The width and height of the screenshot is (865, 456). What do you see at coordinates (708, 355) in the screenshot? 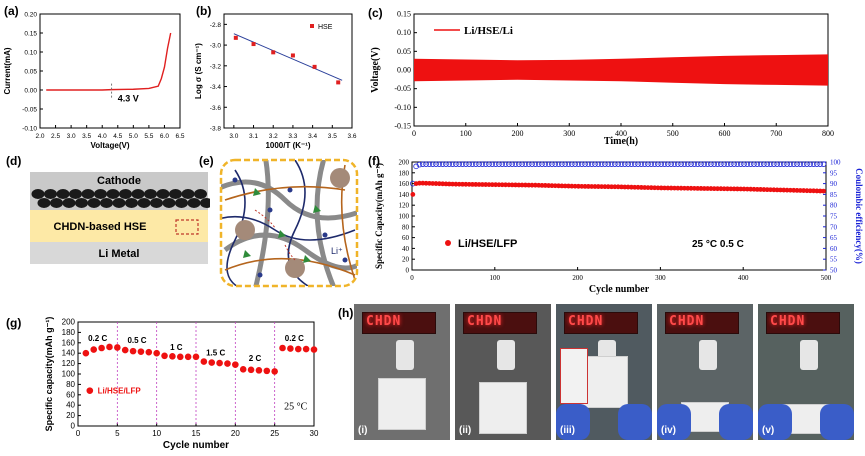
I see `clip-holder` at bounding box center [708, 355].